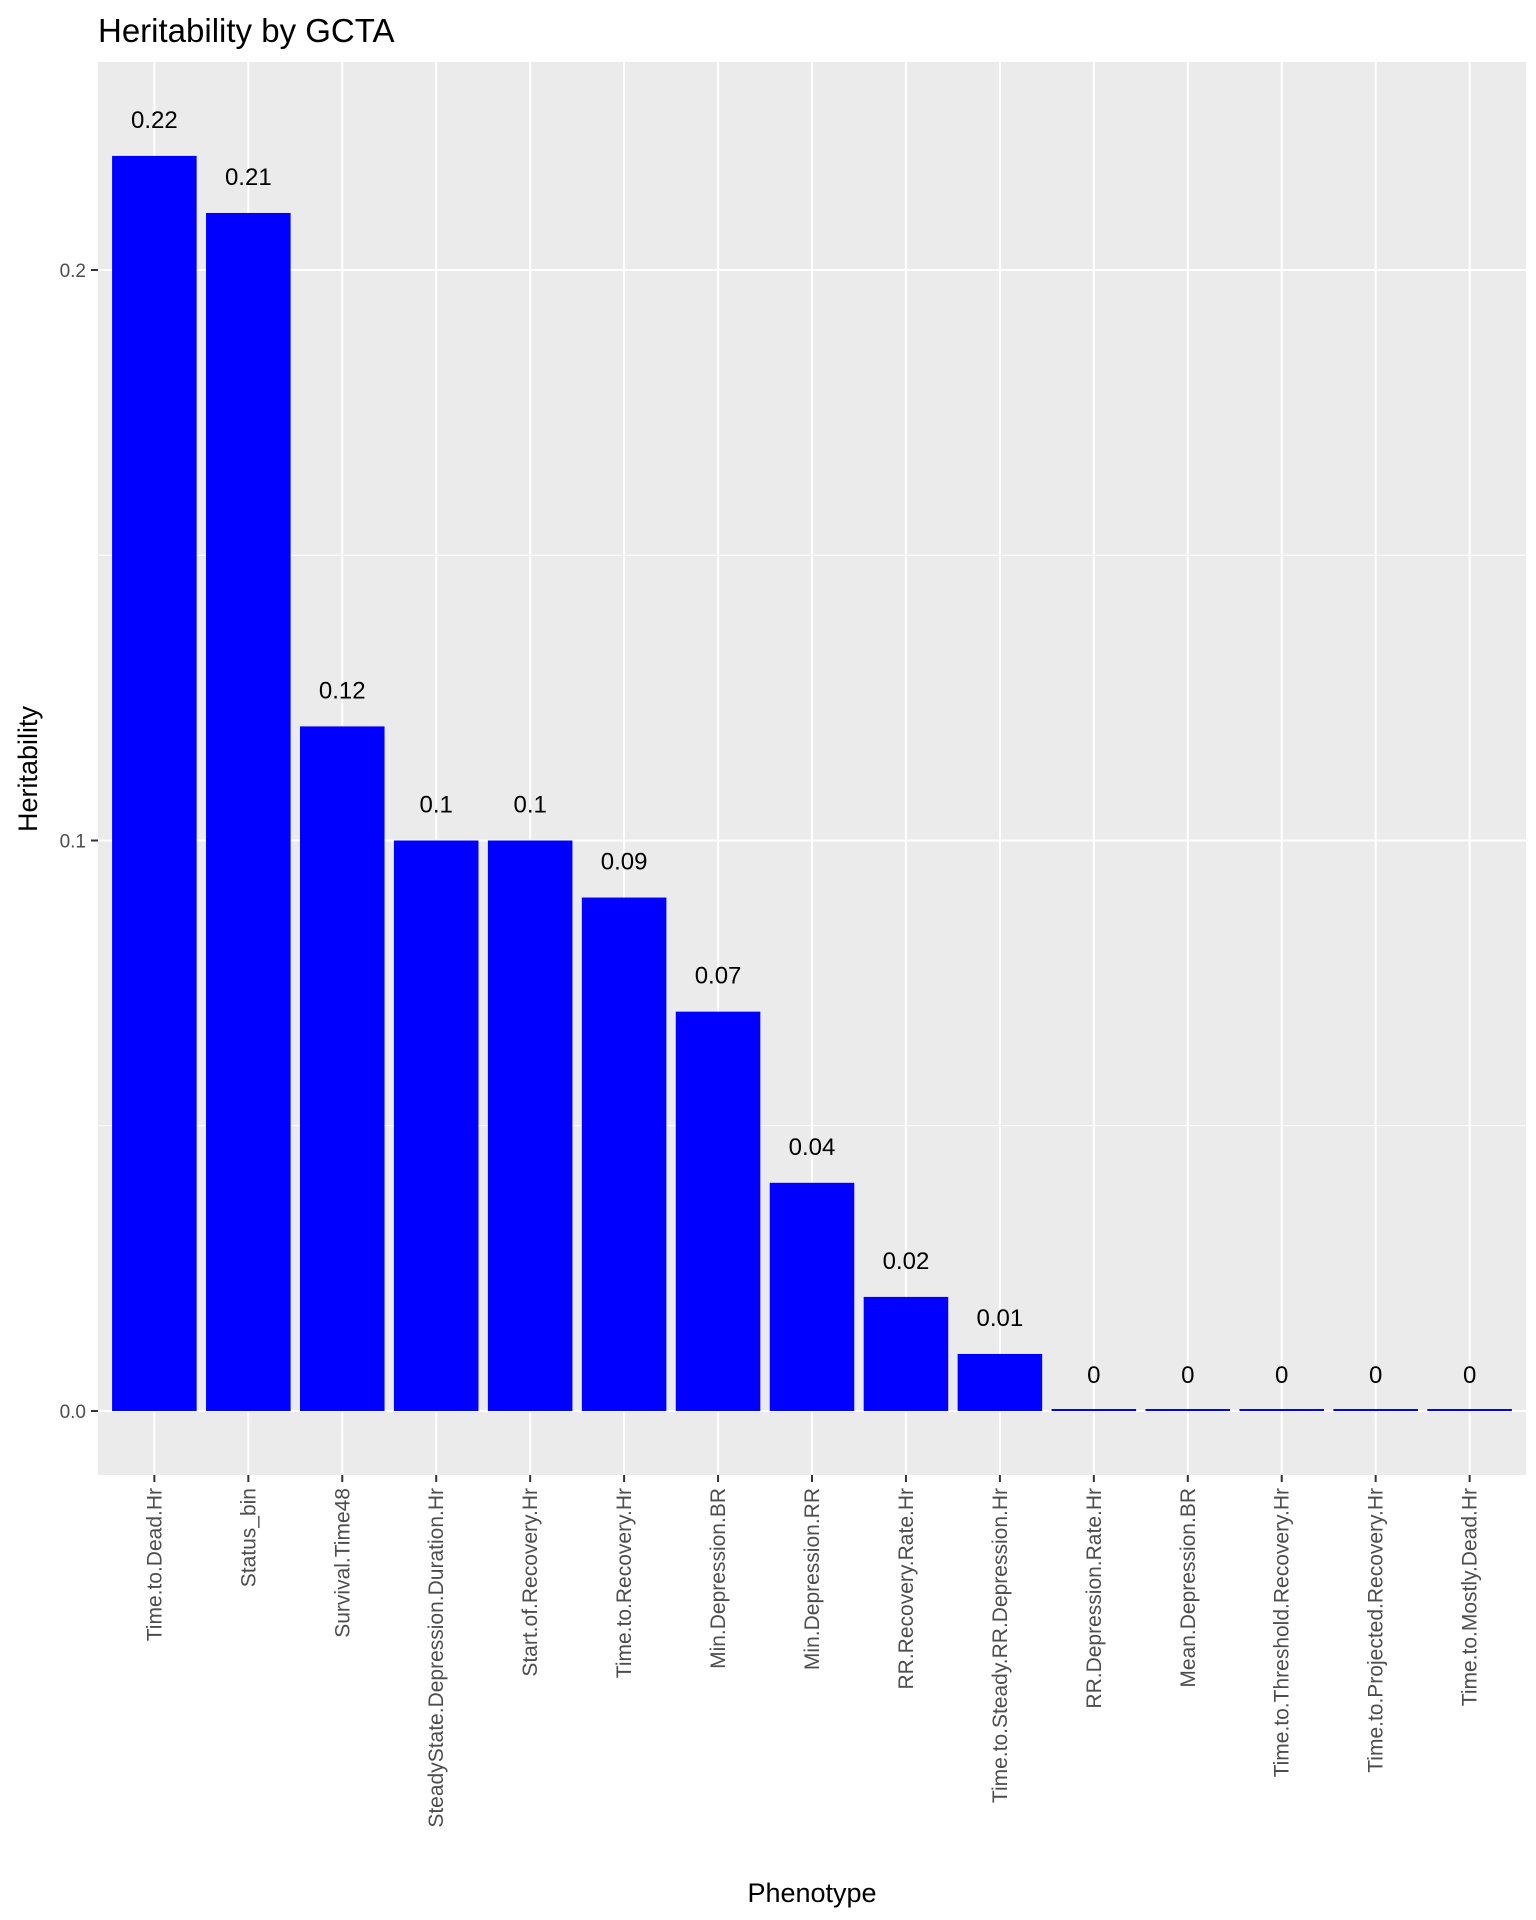  Describe the element at coordinates (28, 768) in the screenshot. I see `y-axis-title: Heritability` at that location.